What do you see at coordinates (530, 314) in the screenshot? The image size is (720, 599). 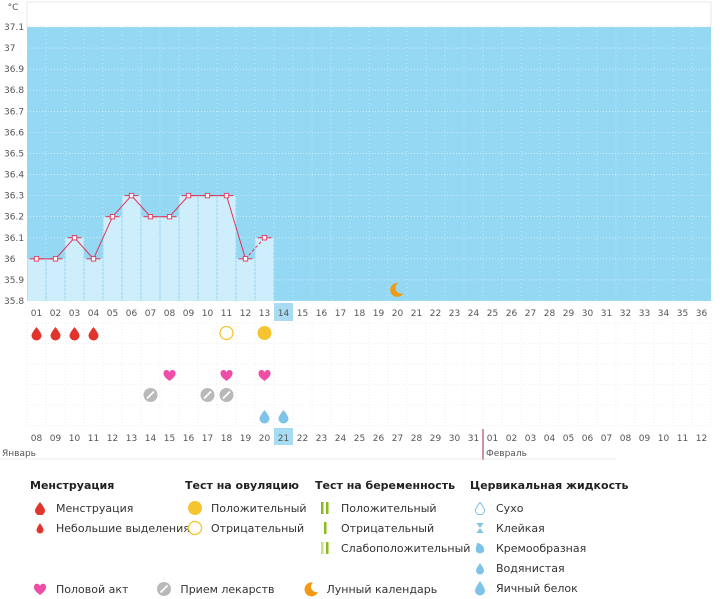 I see `cycle-day-label: 27` at bounding box center [530, 314].